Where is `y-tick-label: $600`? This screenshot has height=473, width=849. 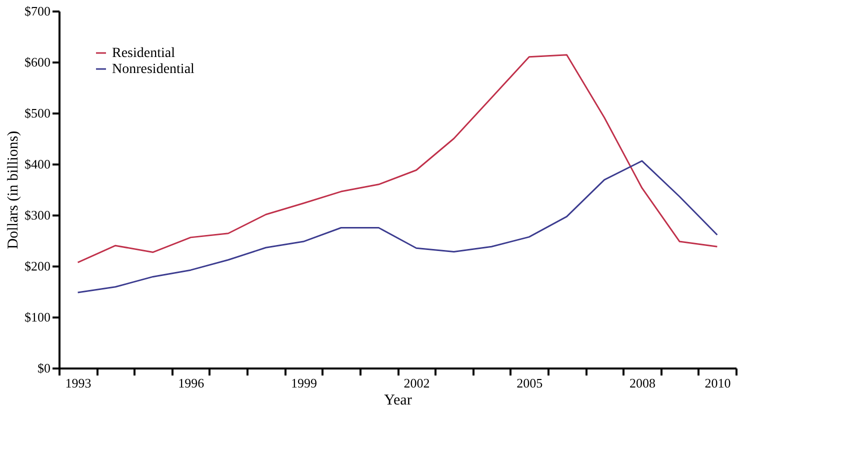 y-tick-label: $600 is located at coordinates (37, 62).